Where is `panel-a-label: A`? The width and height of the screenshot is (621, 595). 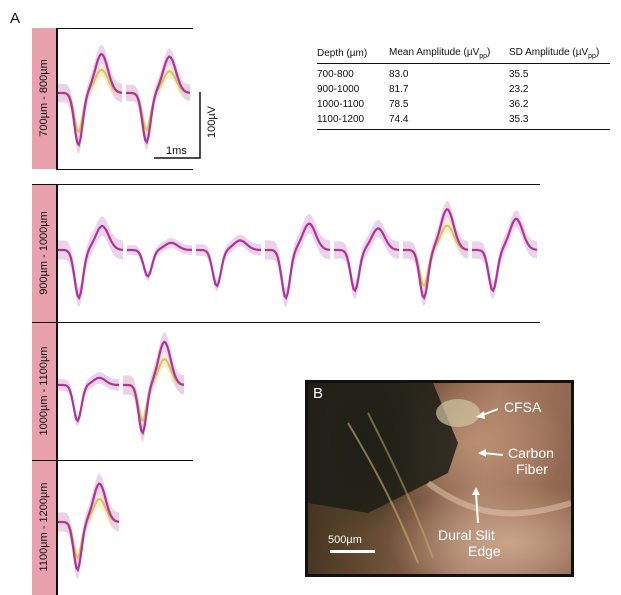
panel-a-label: A is located at coordinates (15, 18).